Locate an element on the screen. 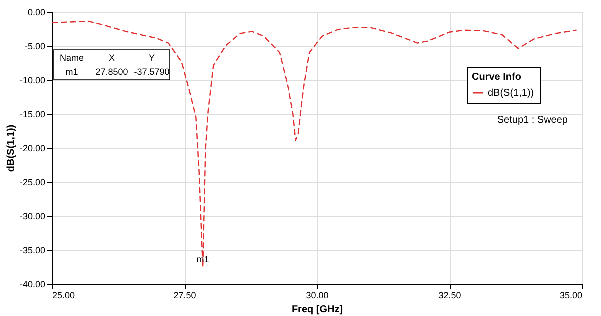  x-tick-label: 32.50 is located at coordinates (450, 295).